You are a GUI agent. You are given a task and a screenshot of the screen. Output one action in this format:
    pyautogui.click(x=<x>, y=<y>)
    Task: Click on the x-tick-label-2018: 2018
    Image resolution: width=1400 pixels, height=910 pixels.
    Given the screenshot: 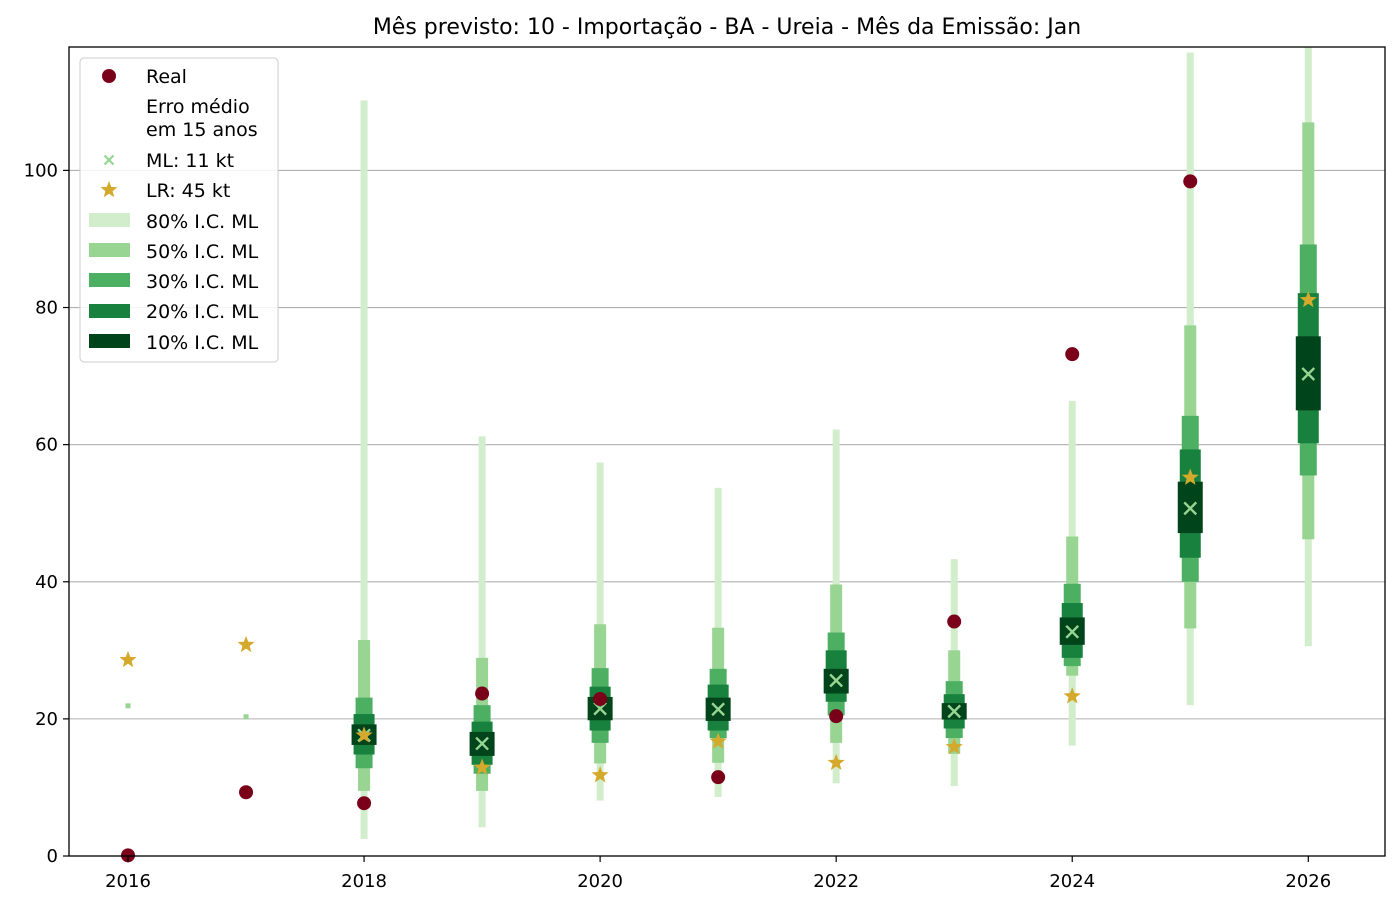 What is the action you would take?
    pyautogui.click(x=364, y=881)
    